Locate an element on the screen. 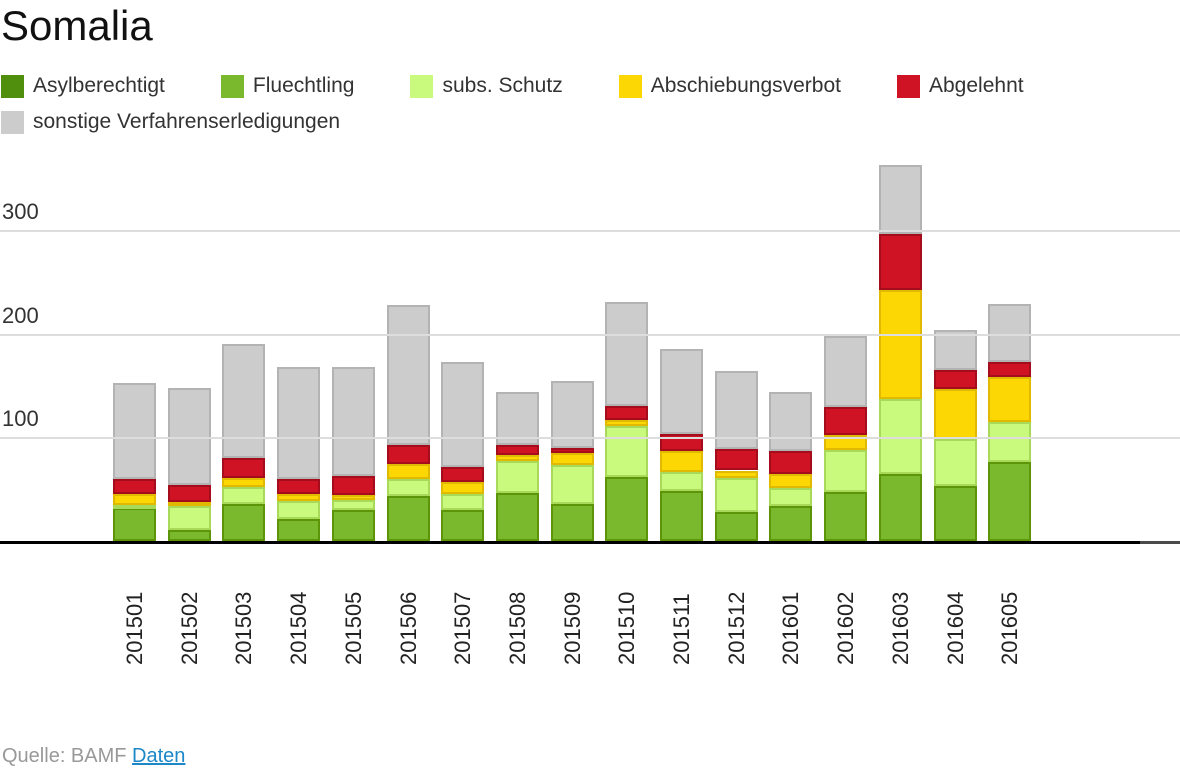 This screenshot has width=1180, height=782. x-axis-tick-label: 201501 is located at coordinates (134, 628).